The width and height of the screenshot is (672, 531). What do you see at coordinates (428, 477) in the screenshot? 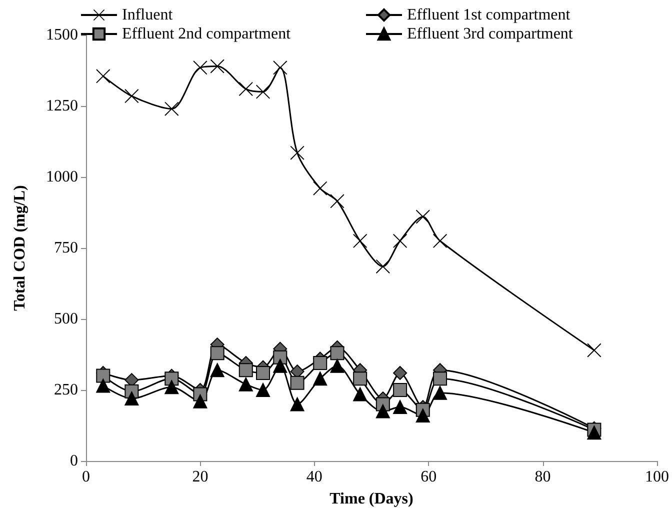
I see `x-tick-label: 60` at bounding box center [428, 477].